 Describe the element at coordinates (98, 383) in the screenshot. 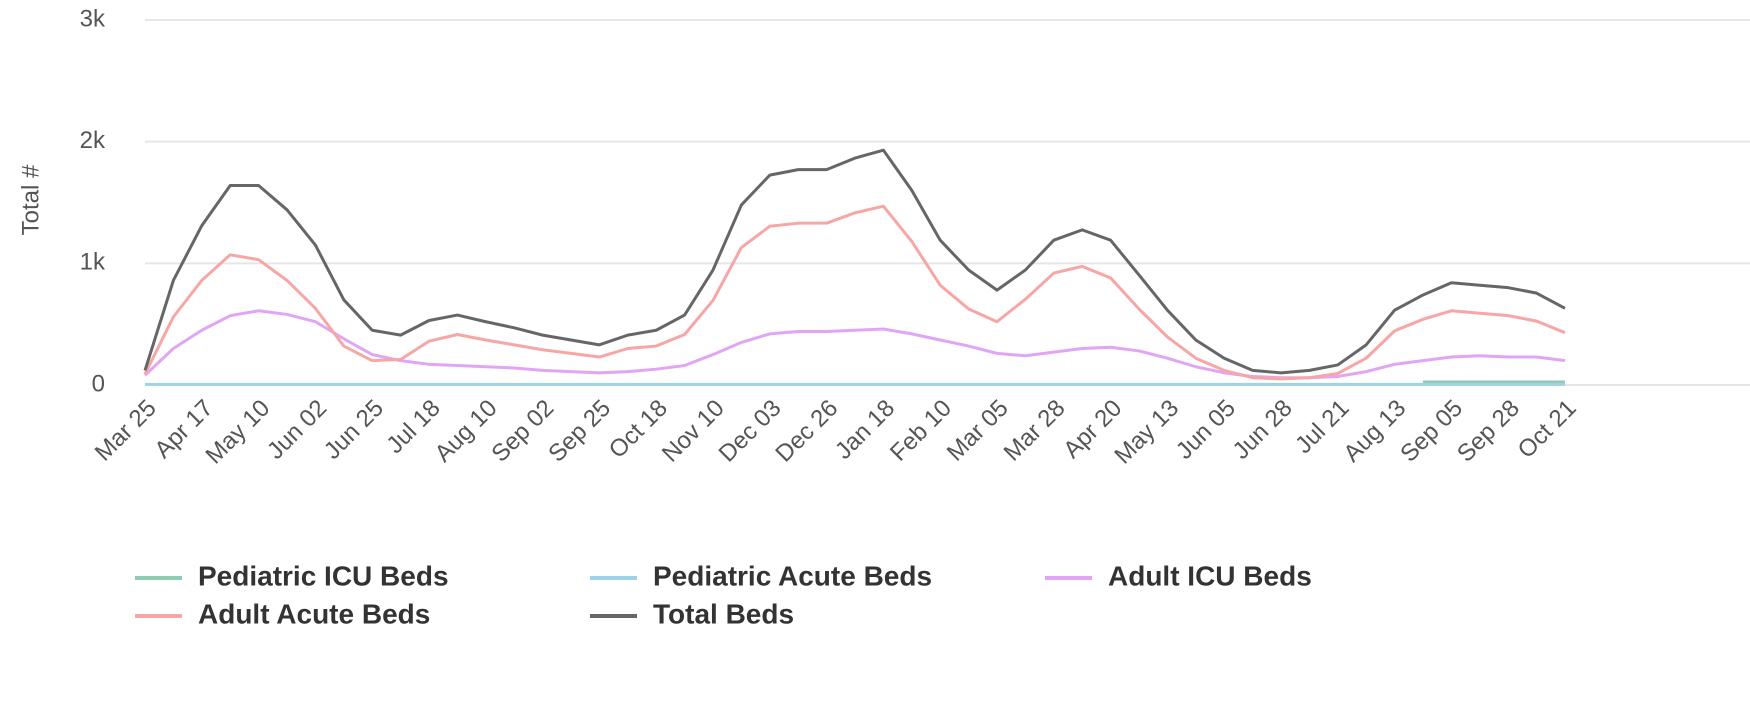

I see `y-tick-label: 0` at that location.